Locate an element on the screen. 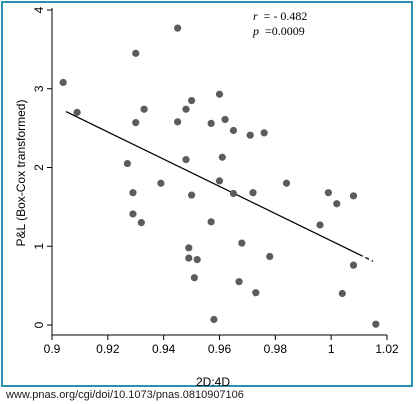 This screenshot has width=418, height=404. y-tick-label: 1 is located at coordinates (39, 246).